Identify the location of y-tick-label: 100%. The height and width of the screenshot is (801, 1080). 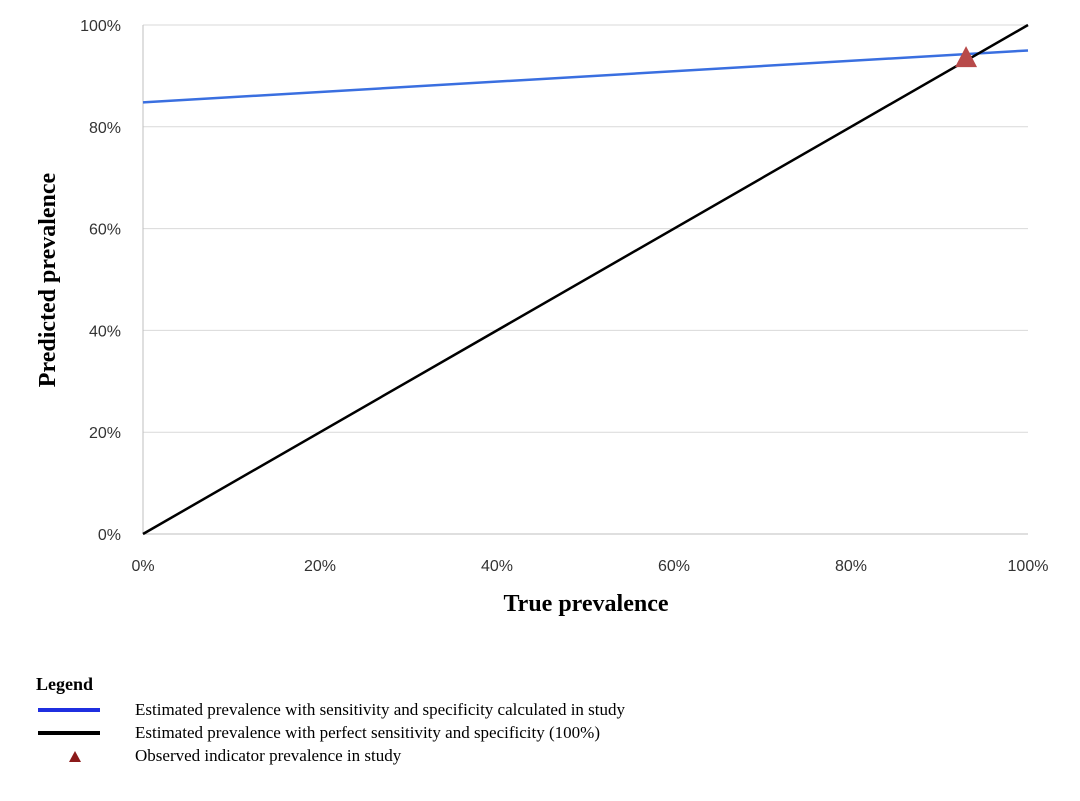
(100, 26).